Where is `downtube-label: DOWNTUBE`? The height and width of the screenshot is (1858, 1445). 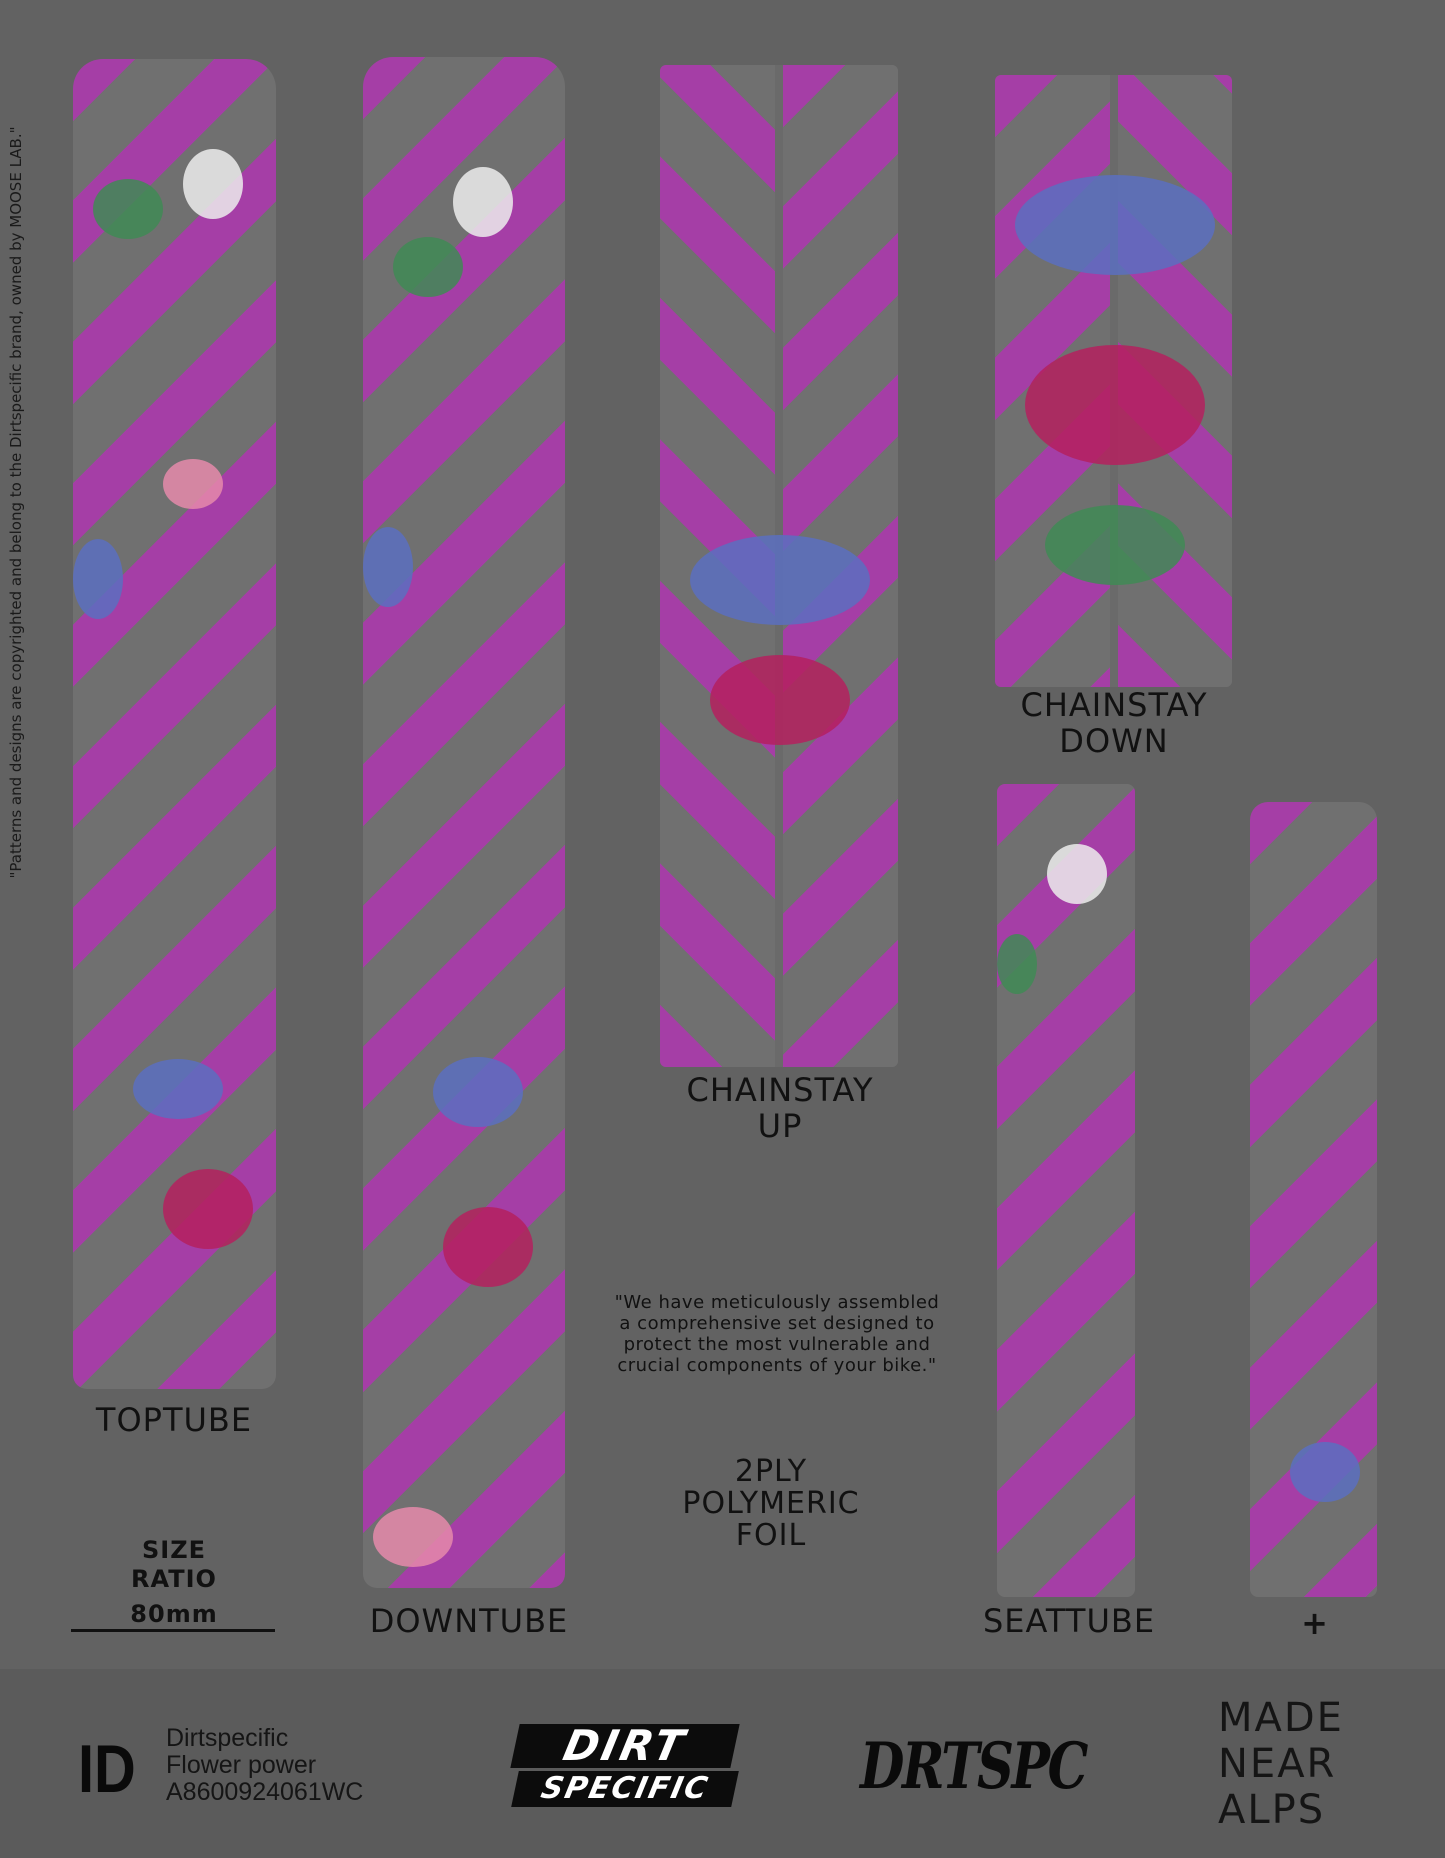
downtube-label: DOWNTUBE is located at coordinates (469, 1621).